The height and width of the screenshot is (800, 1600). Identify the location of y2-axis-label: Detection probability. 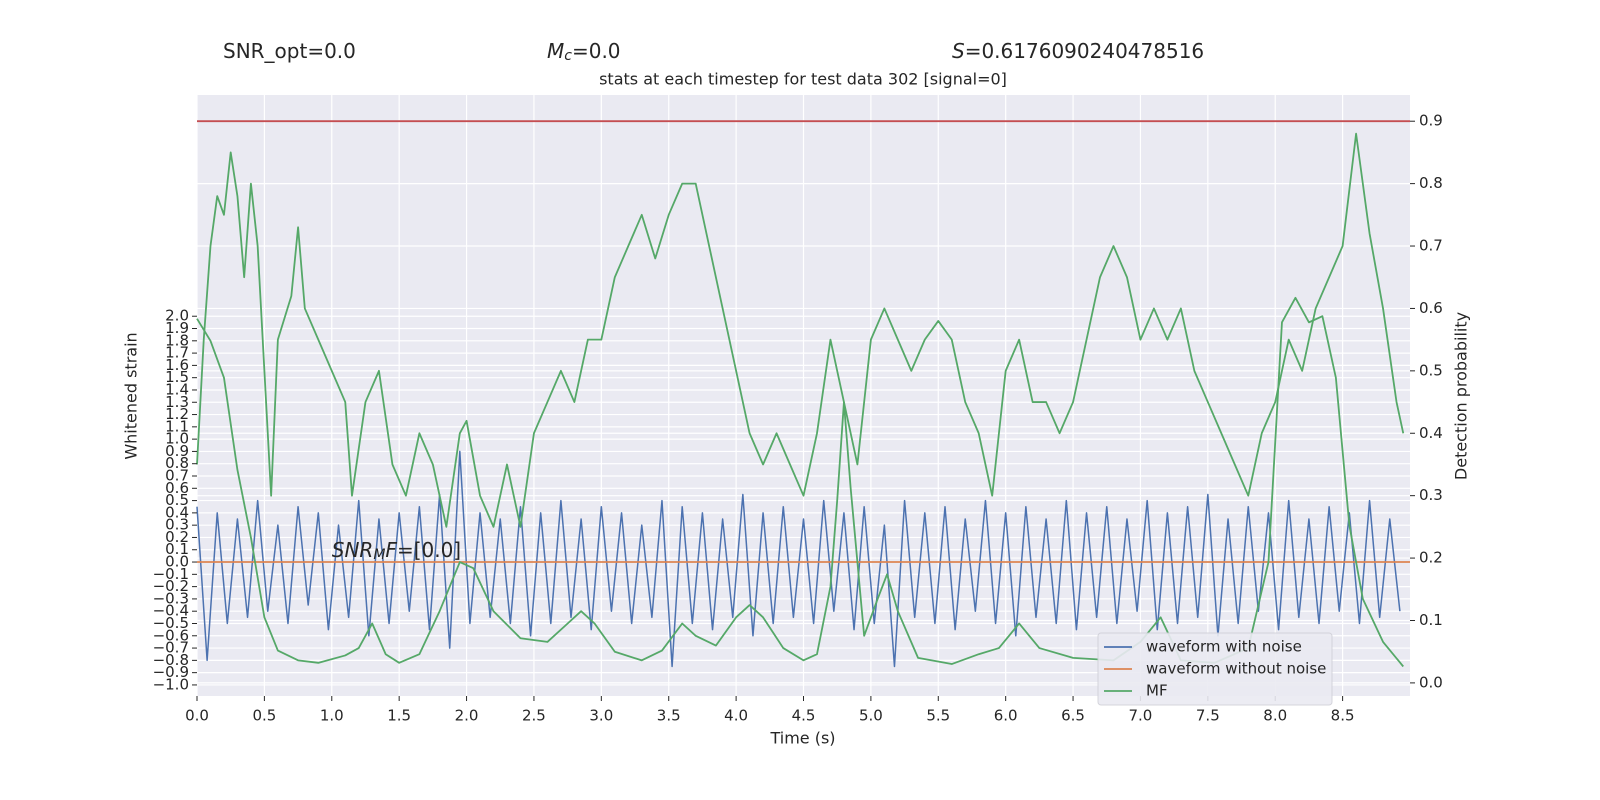
(1461, 396).